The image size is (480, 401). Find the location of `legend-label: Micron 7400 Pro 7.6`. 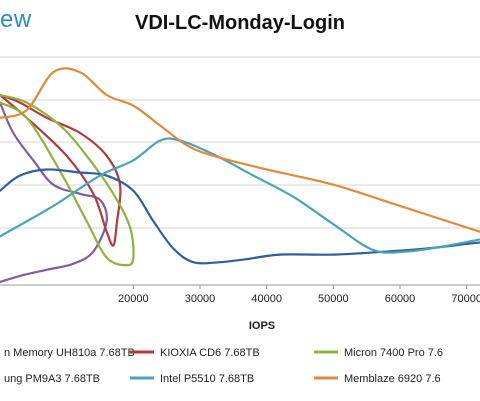

legend-label: Micron 7400 Pro 7.6 is located at coordinates (393, 353).